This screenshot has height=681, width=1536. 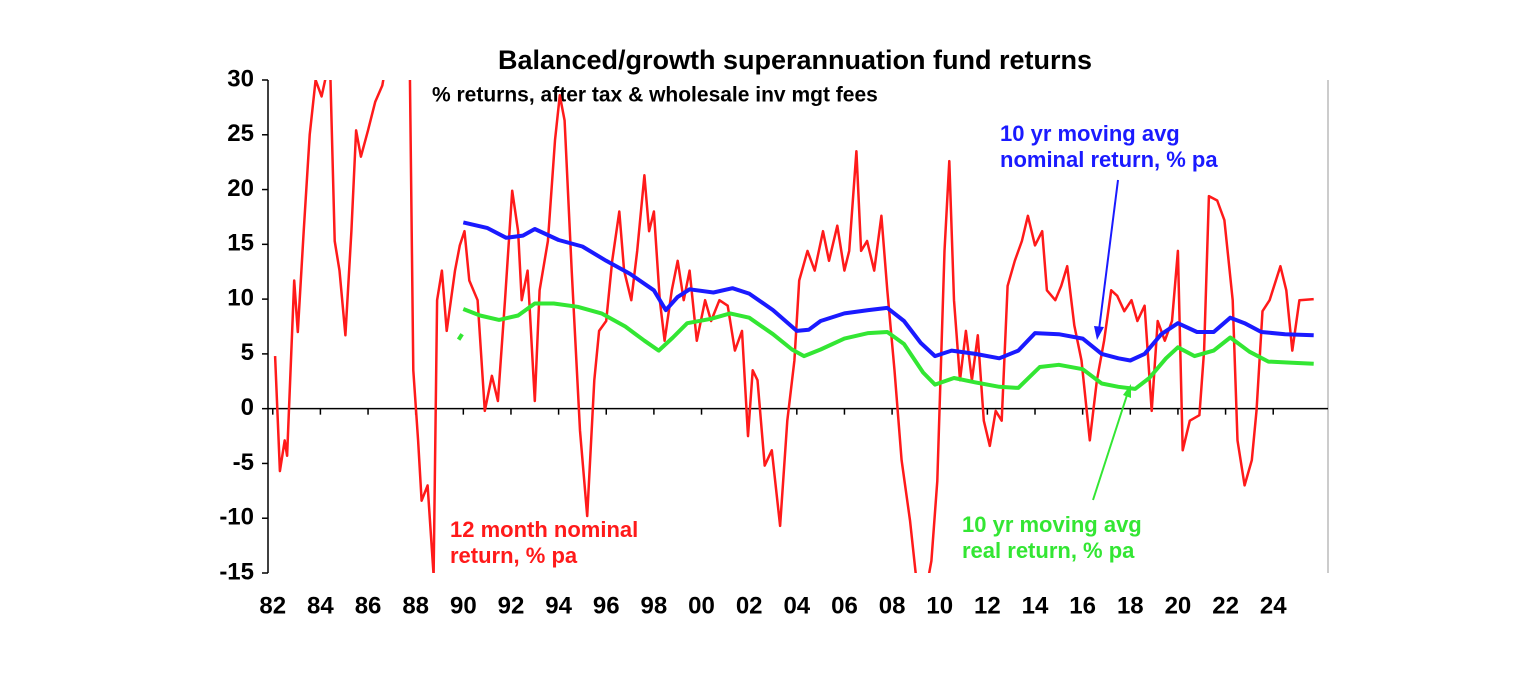 I want to click on annotation: return, % pa, so click(x=514, y=555).